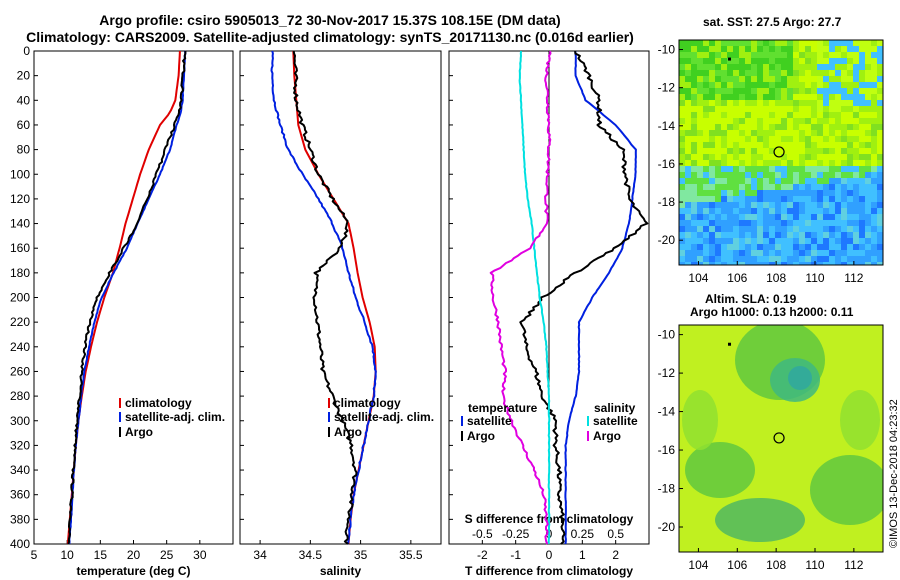  What do you see at coordinates (615, 408) in the screenshot?
I see `difference-legend-salinity-heading: salinity` at bounding box center [615, 408].